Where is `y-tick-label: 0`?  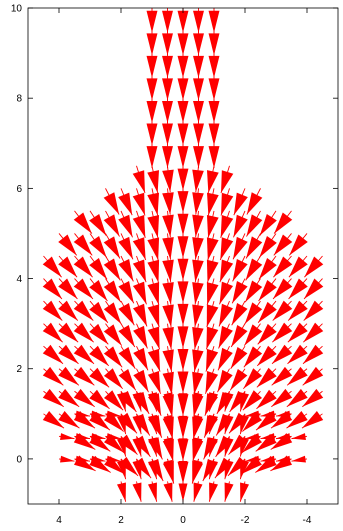 y-tick-label: 0 is located at coordinates (19, 459).